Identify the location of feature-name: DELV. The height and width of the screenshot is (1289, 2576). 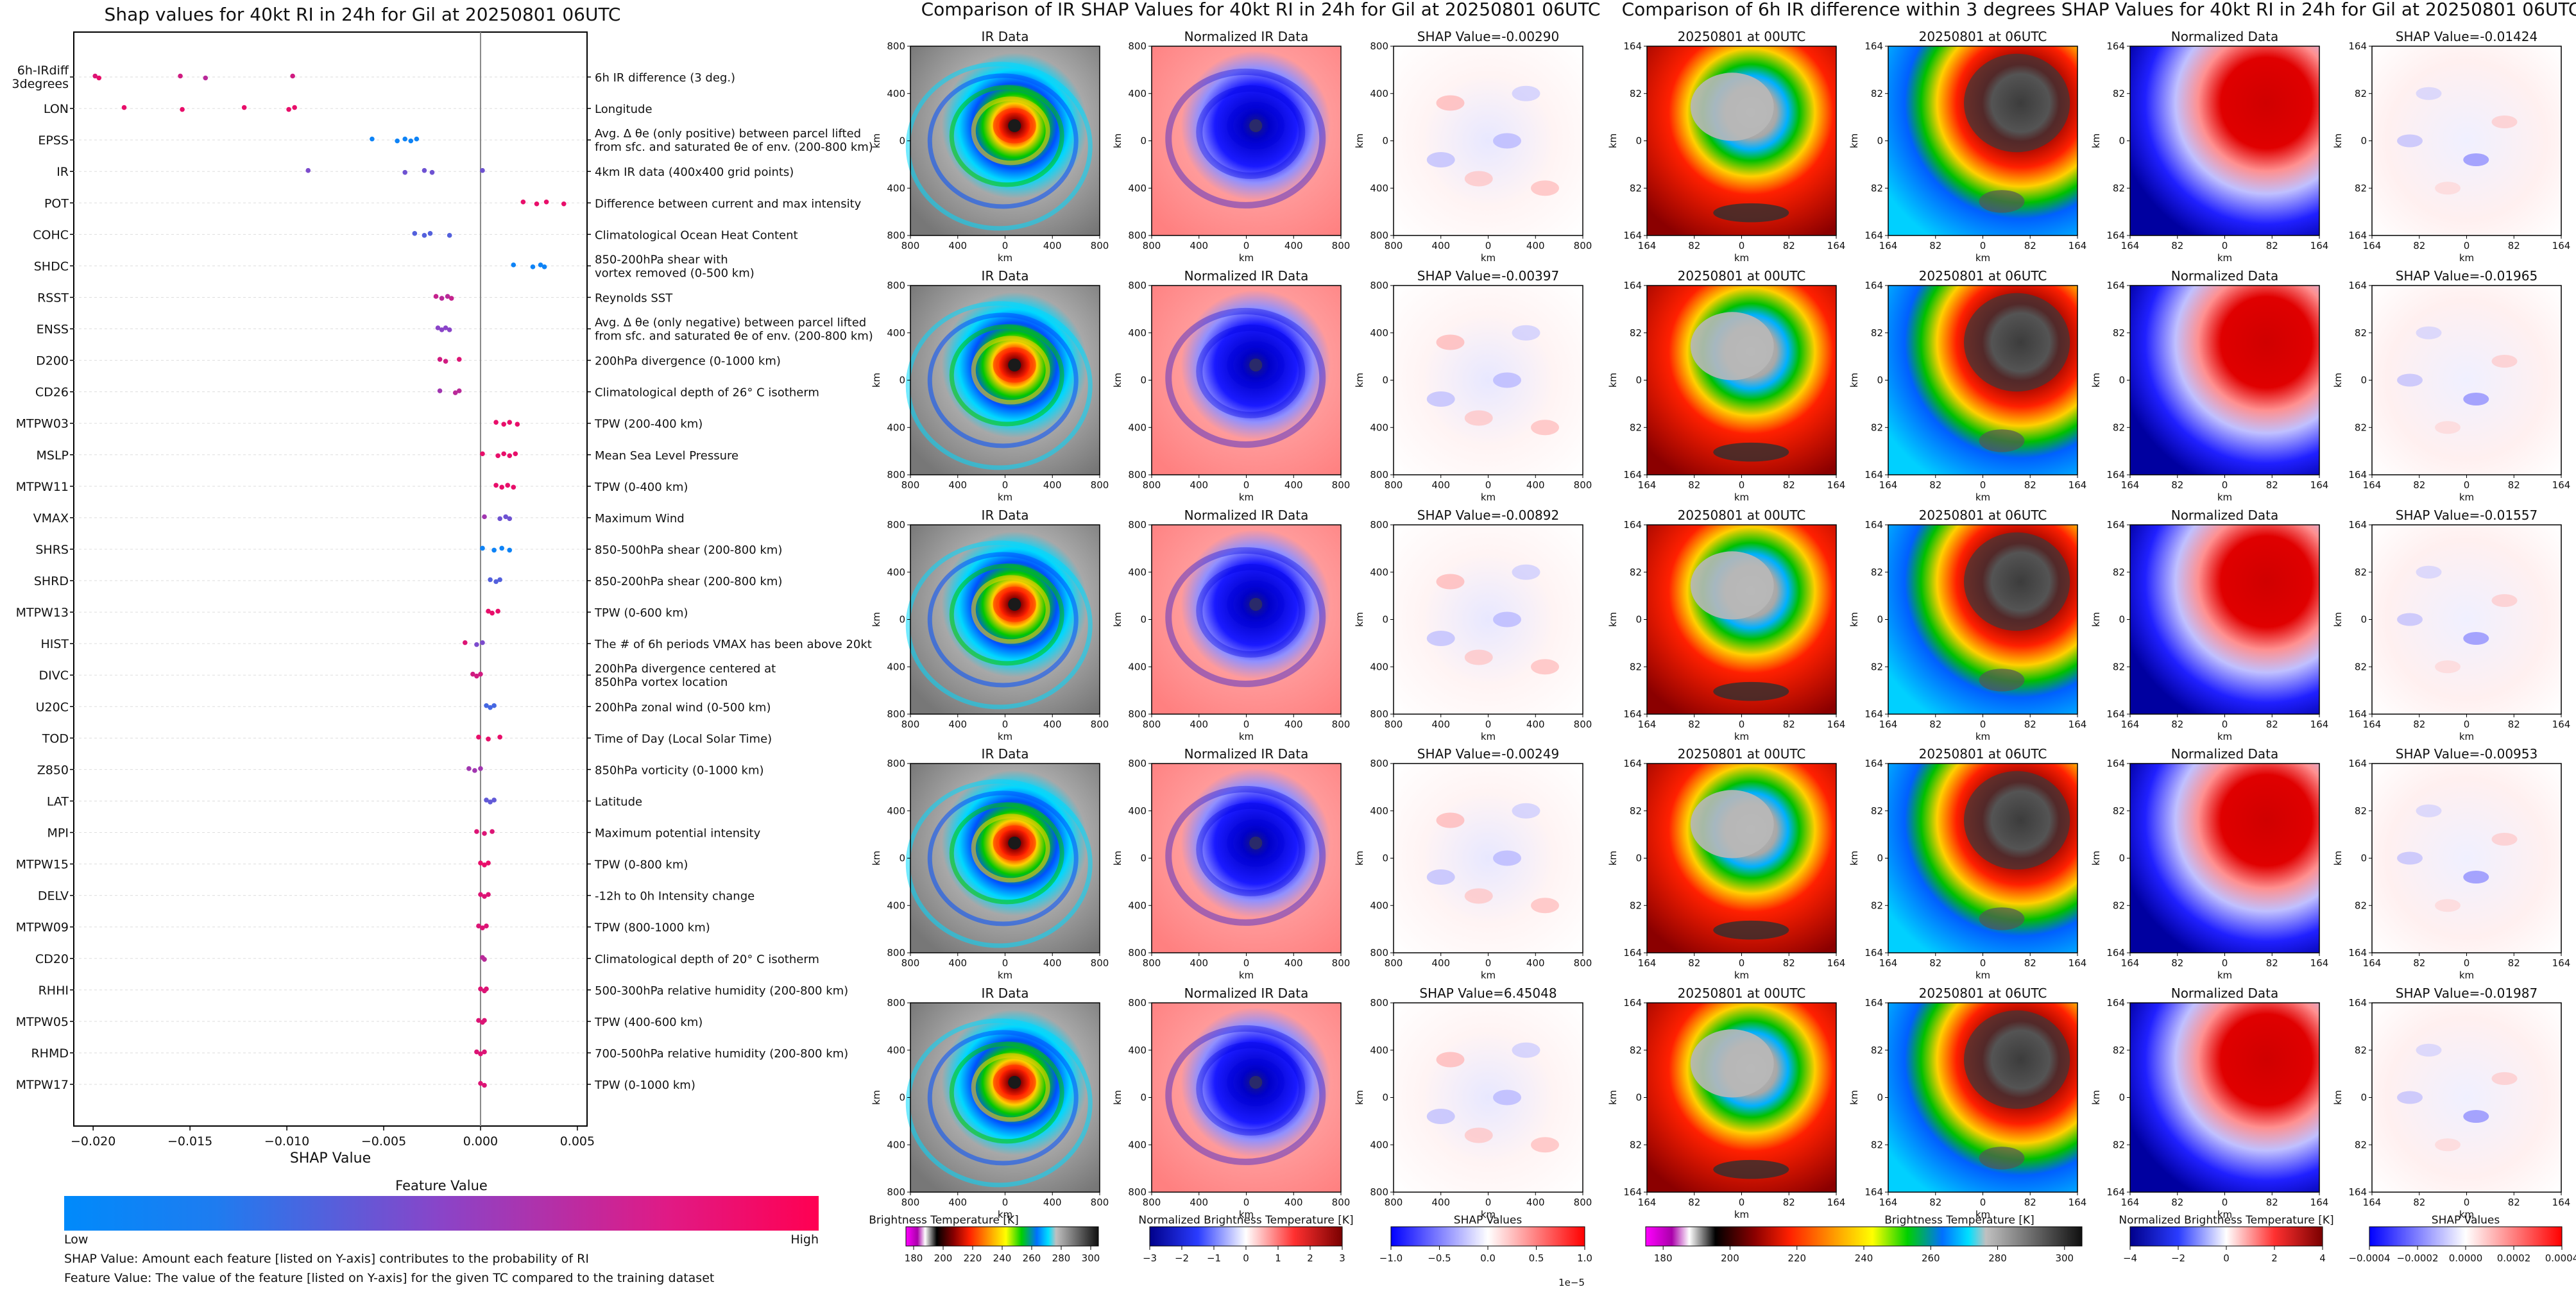
(53, 896).